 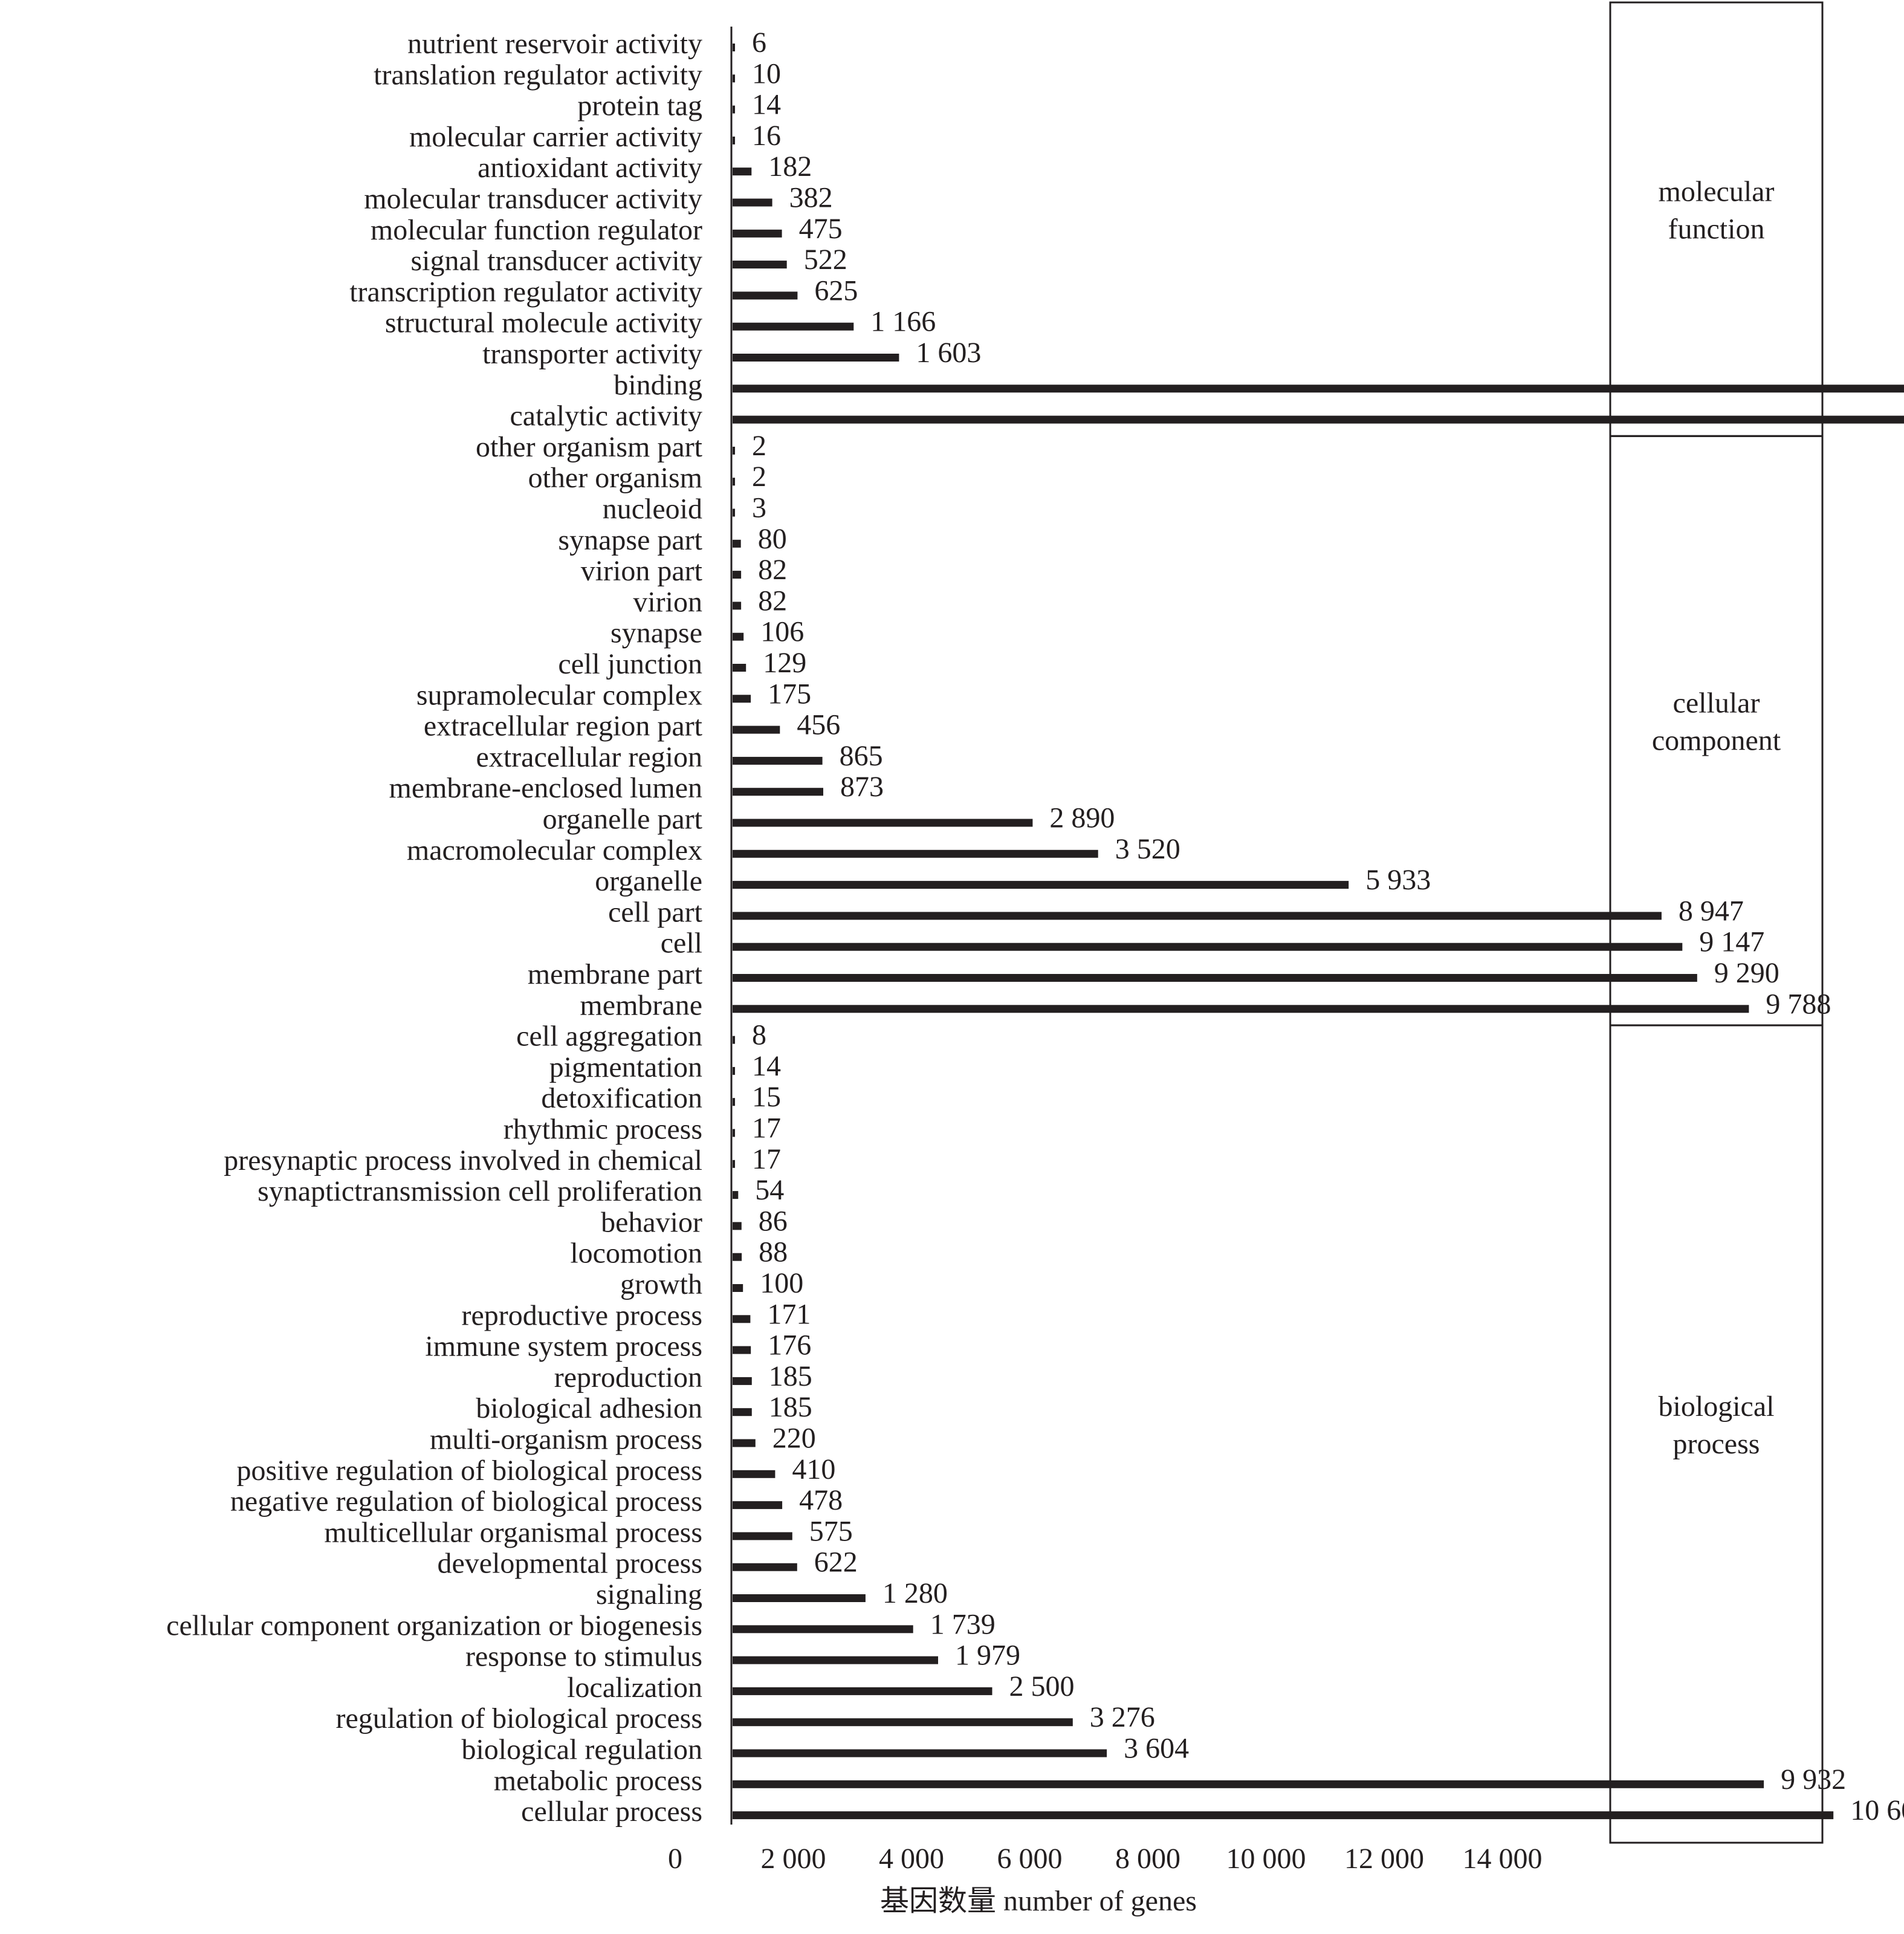 I want to click on category-label: signal transducer activity, so click(x=556, y=261).